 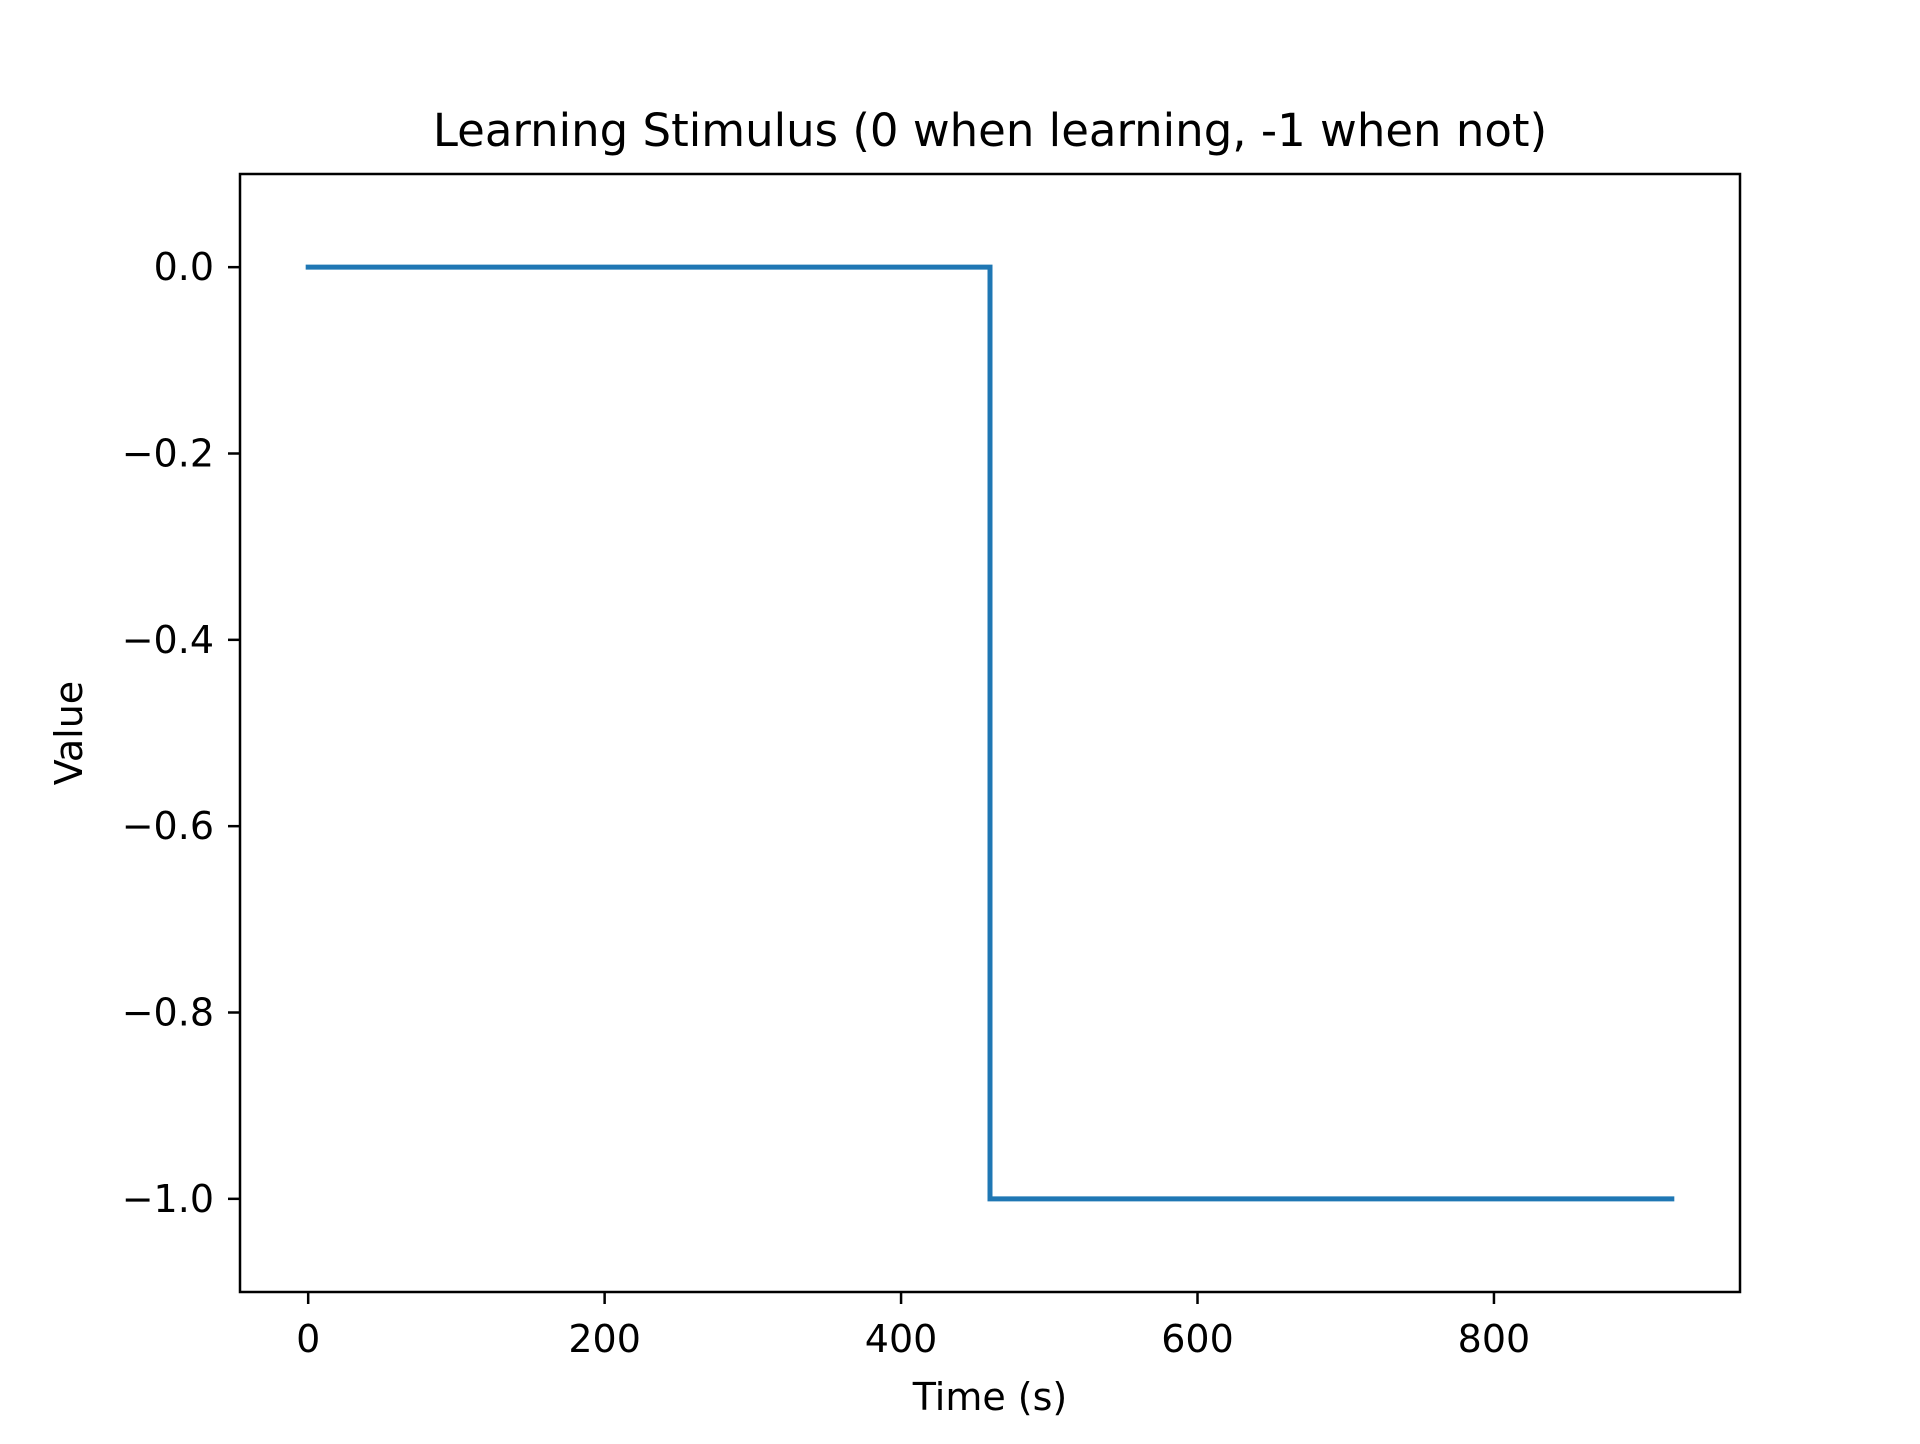 I want to click on y-tick-label: −1.0, so click(x=168, y=1199).